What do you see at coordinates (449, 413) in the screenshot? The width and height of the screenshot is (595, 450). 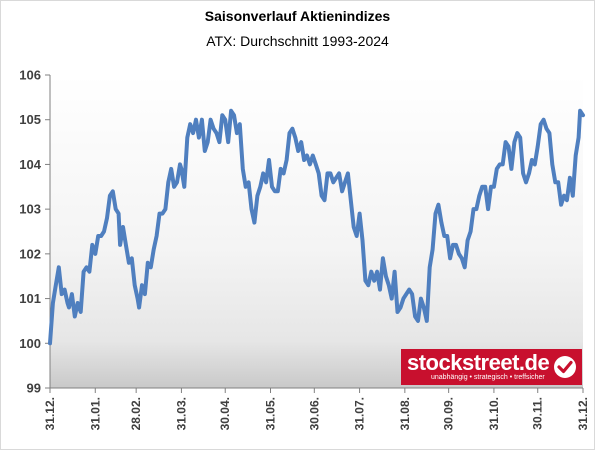 I see `x-tick-label: 30.09.` at bounding box center [449, 413].